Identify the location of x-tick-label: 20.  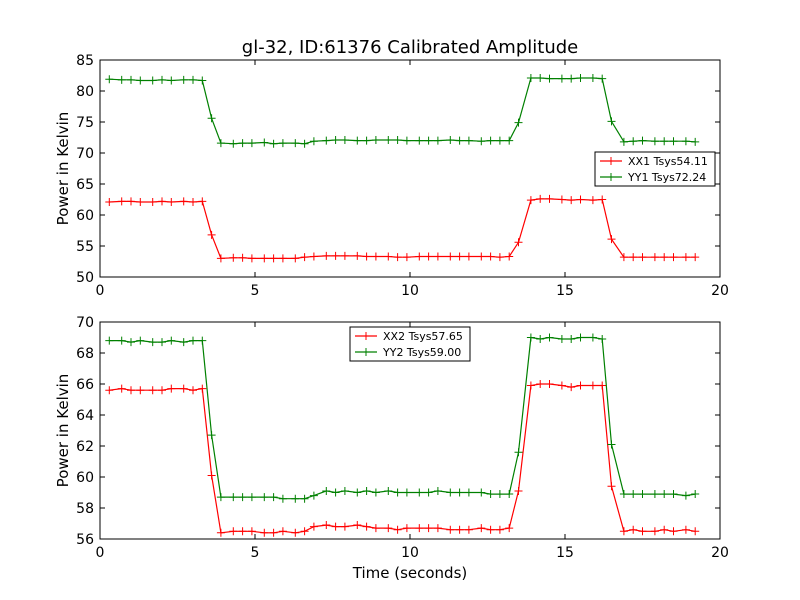
(720, 553).